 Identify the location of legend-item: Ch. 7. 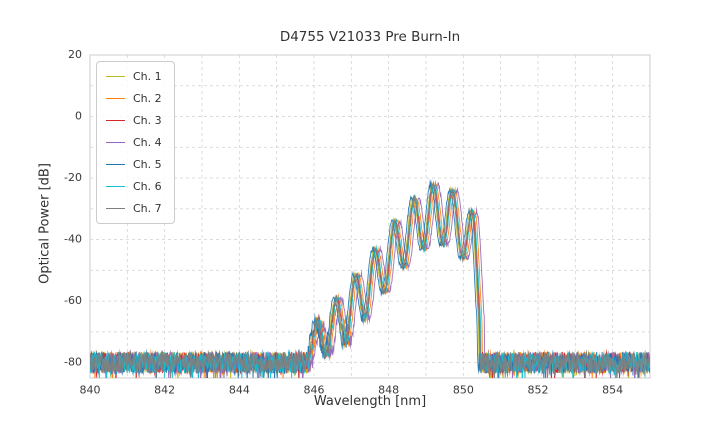
(134, 208).